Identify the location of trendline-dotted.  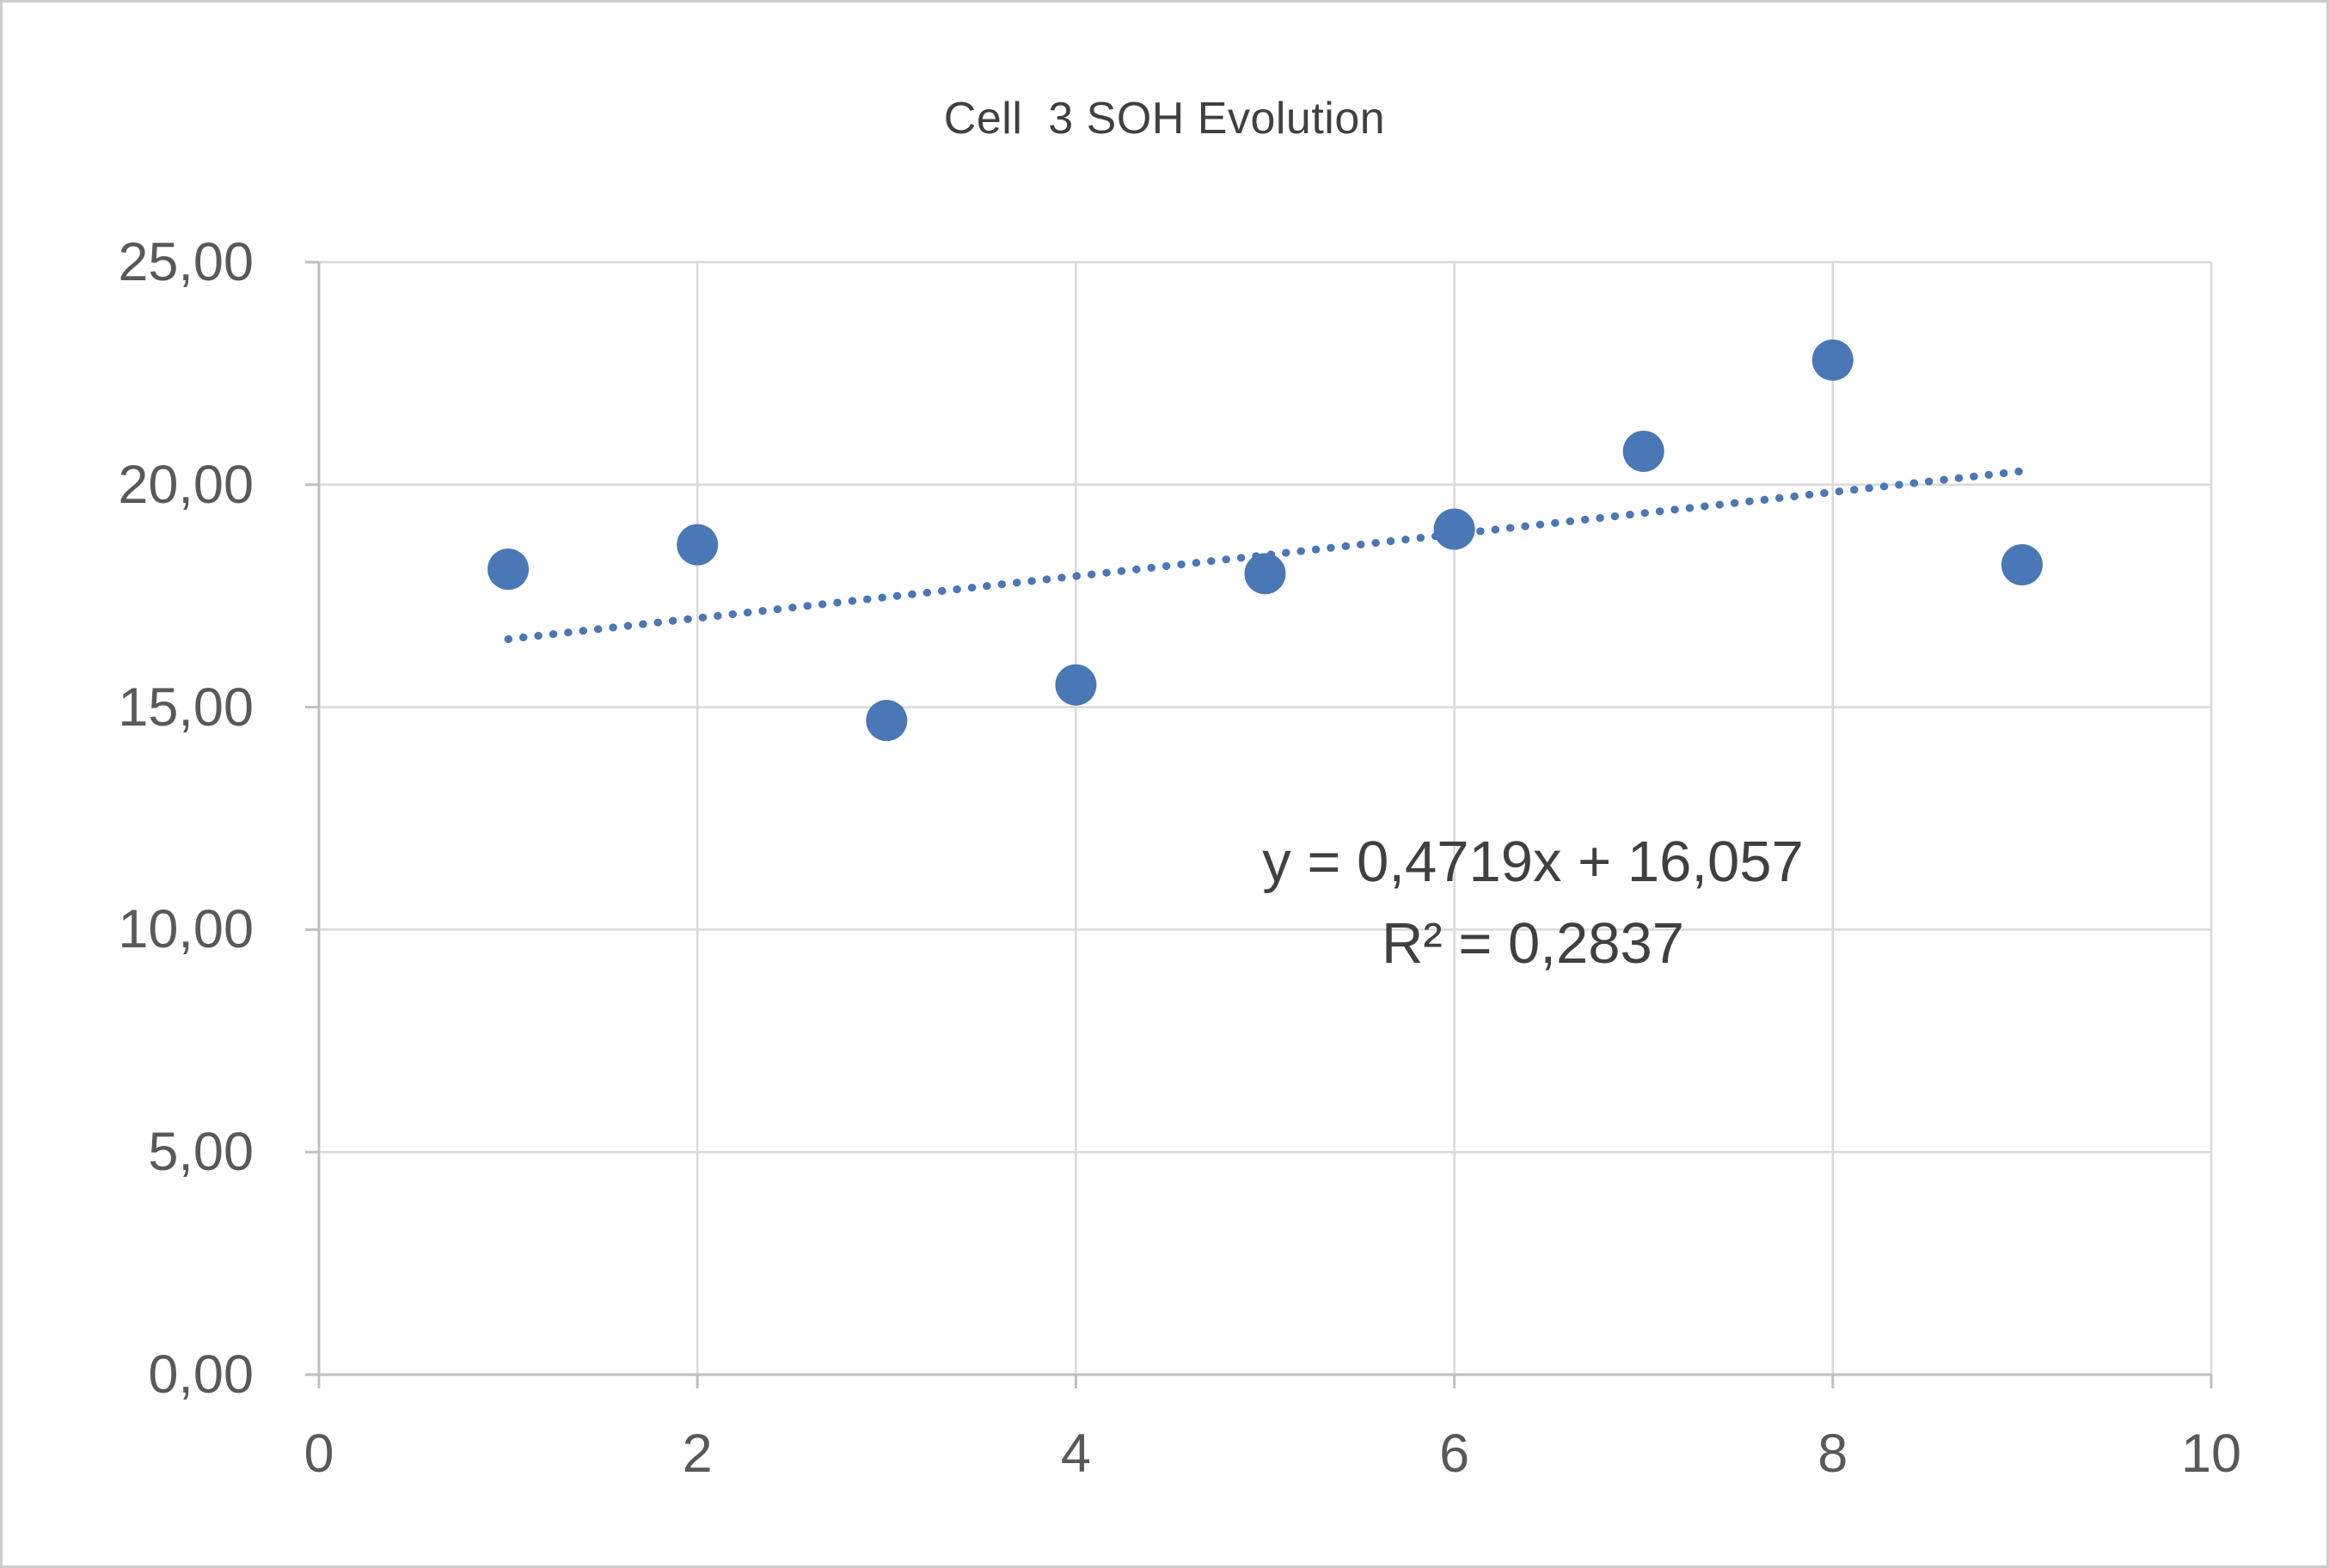
(1265, 555).